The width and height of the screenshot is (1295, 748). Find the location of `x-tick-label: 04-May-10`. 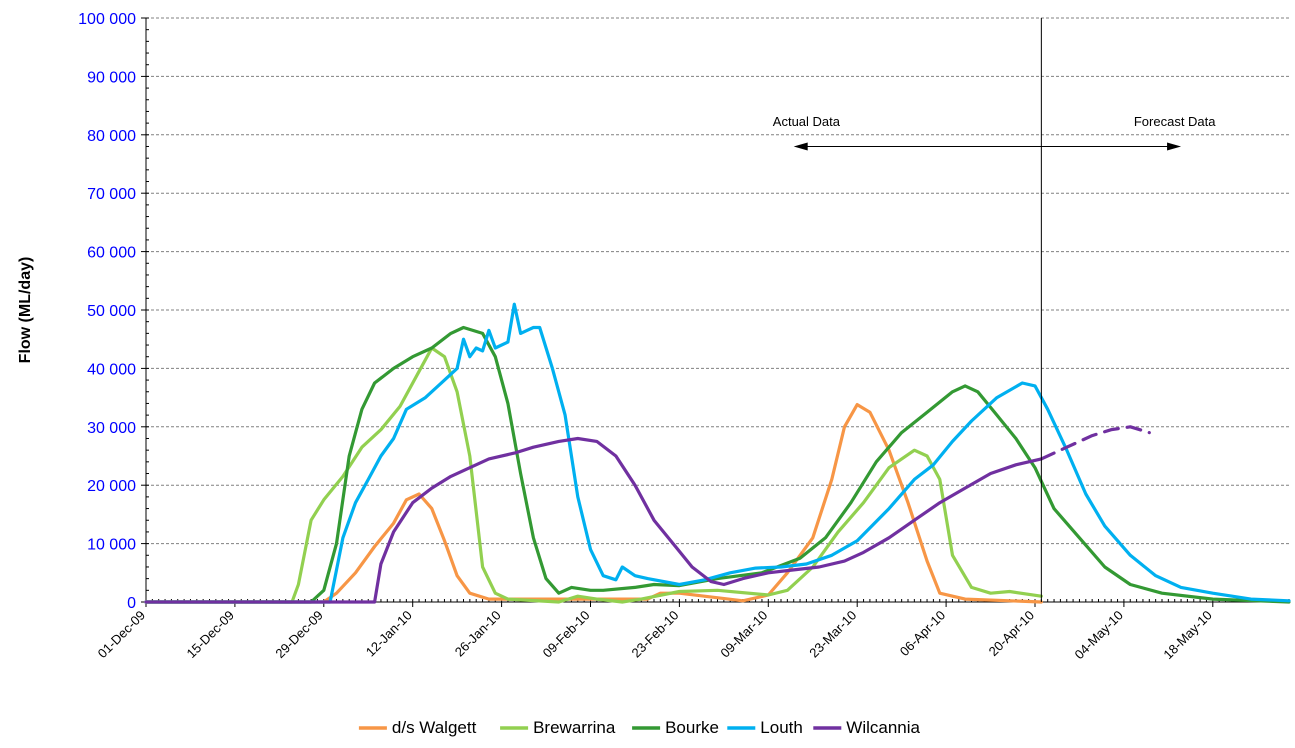

x-tick-label: 04-May-10 is located at coordinates (1098, 635).